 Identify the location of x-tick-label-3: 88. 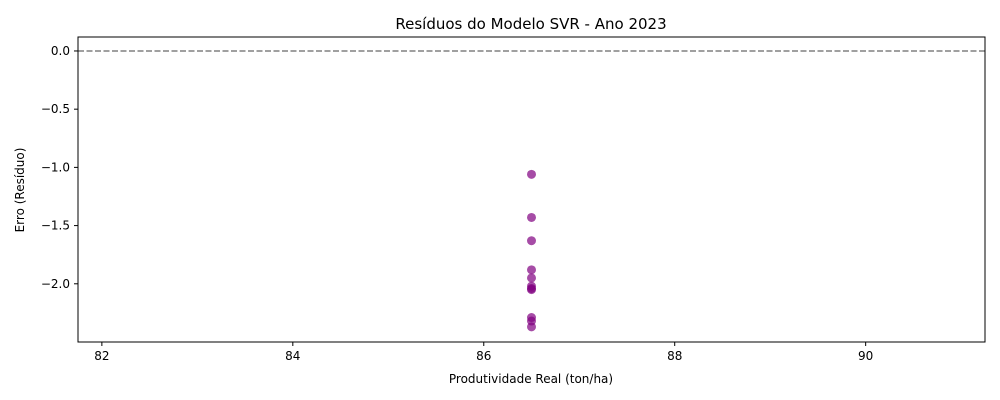
(674, 356).